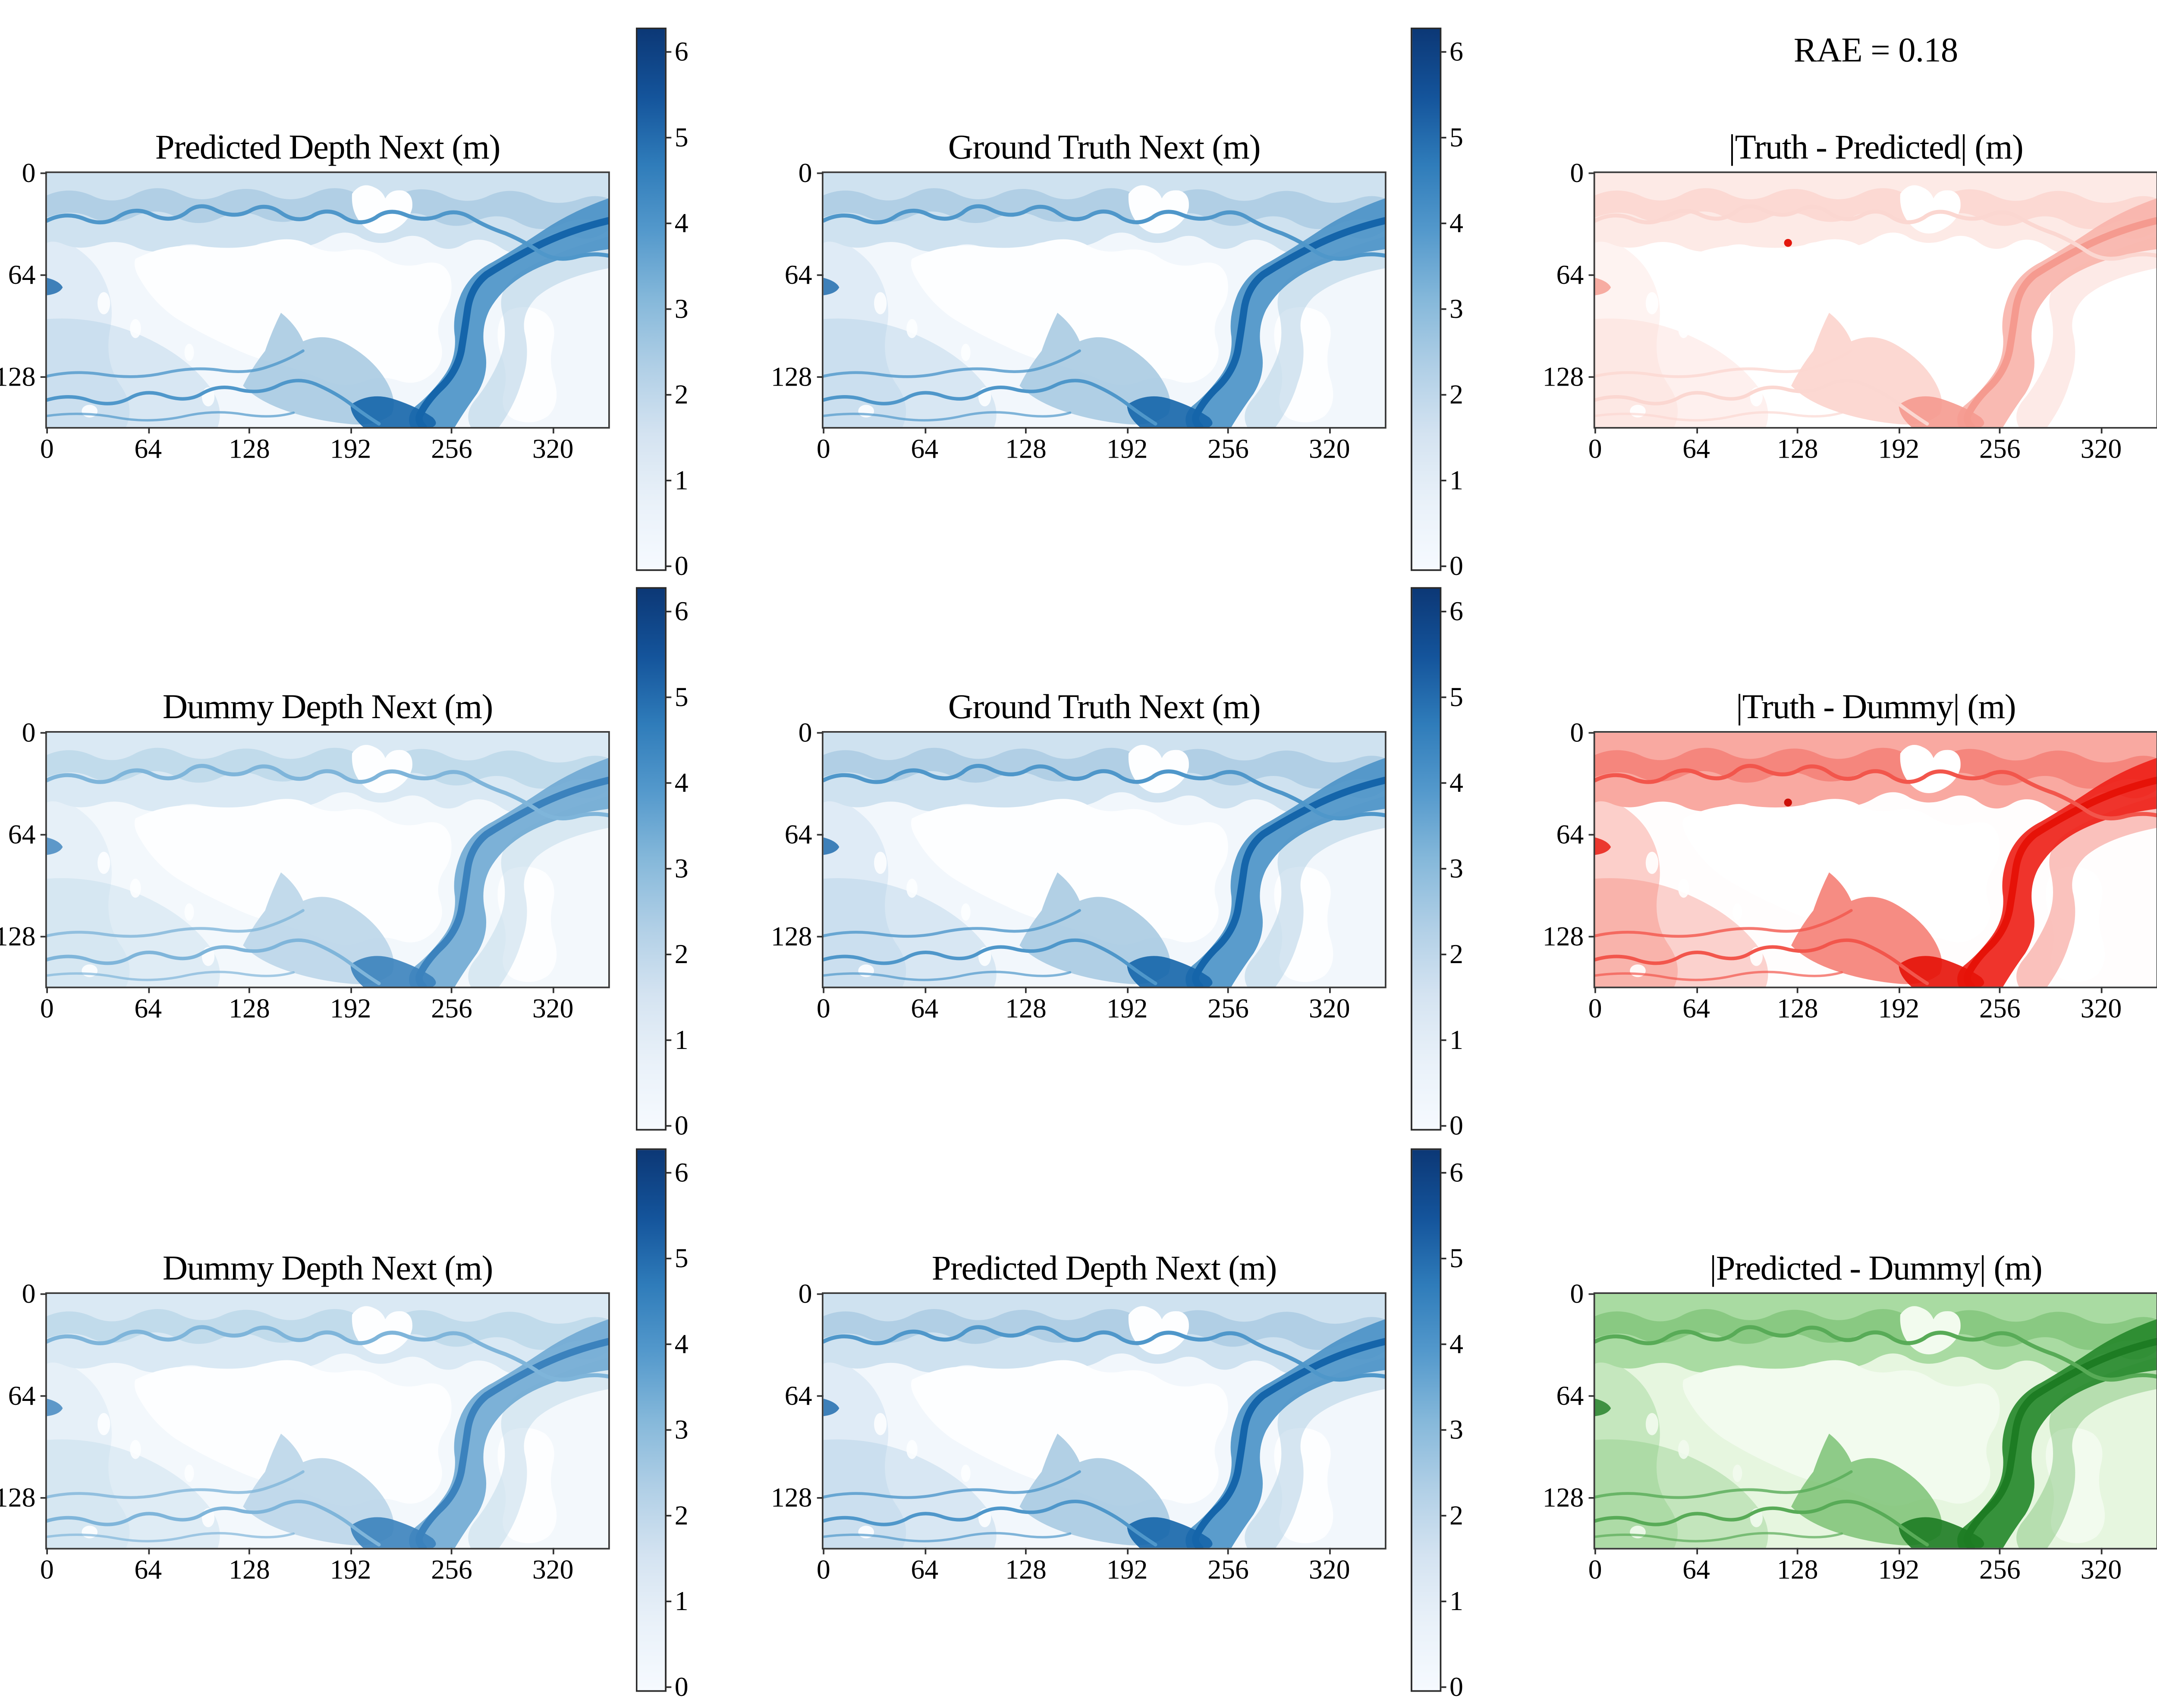 The height and width of the screenshot is (1708, 2157). I want to click on colorbar-tick-label: 3, so click(681, 868).